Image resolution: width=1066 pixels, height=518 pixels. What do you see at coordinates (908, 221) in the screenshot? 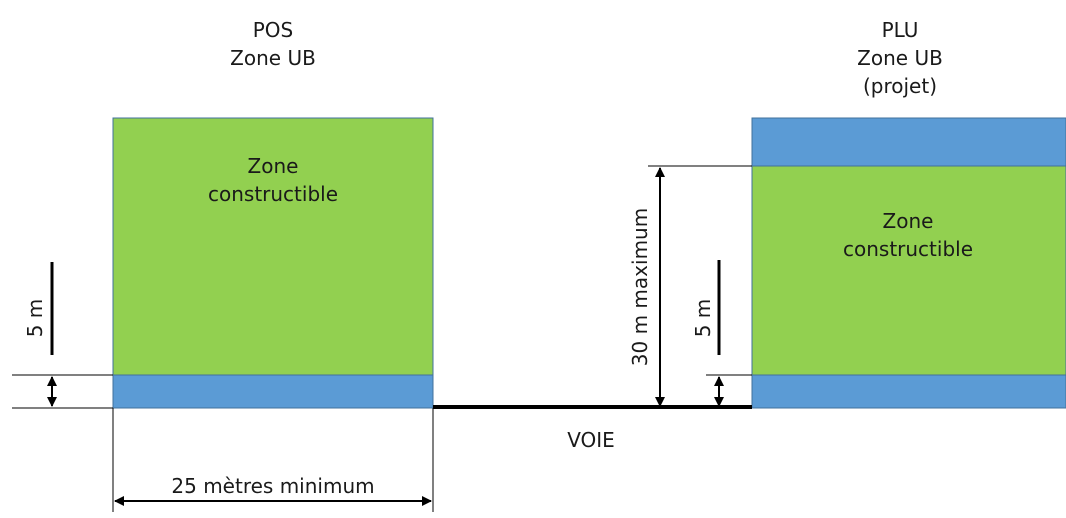
I see `right-zone-line1: Zone` at bounding box center [908, 221].